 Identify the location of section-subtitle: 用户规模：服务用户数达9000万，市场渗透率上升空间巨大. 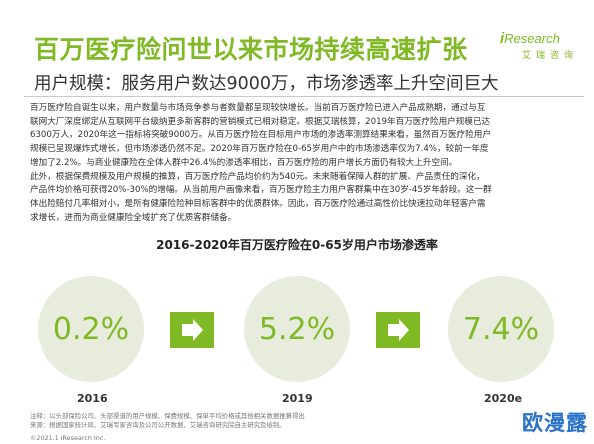
(266, 84).